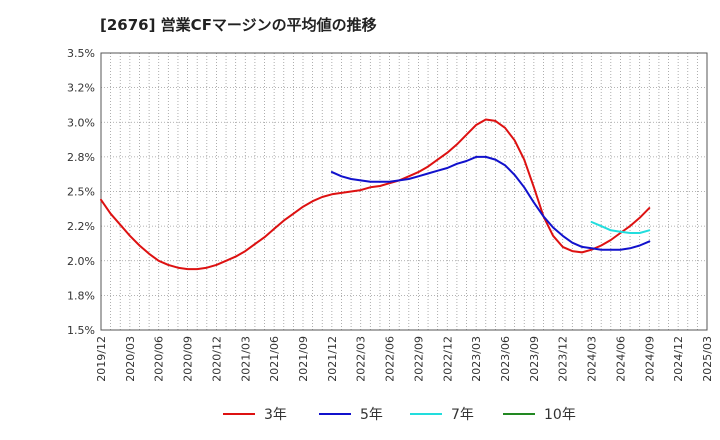 The width and height of the screenshot is (720, 440). What do you see at coordinates (81, 88) in the screenshot?
I see `y-tick-label: 3.2%` at bounding box center [81, 88].